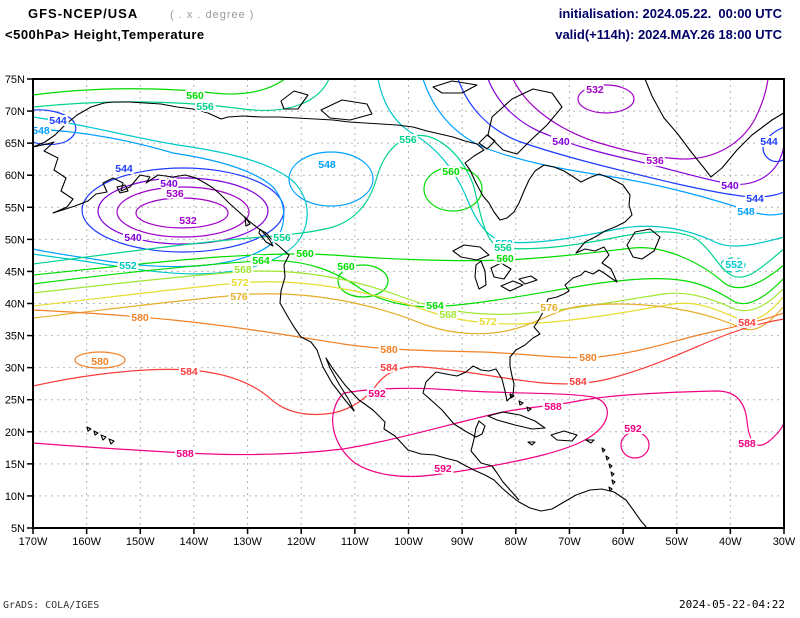 The image size is (800, 618). Describe the element at coordinates (194, 542) in the screenshot. I see `lon-tick-label: 140W` at that location.